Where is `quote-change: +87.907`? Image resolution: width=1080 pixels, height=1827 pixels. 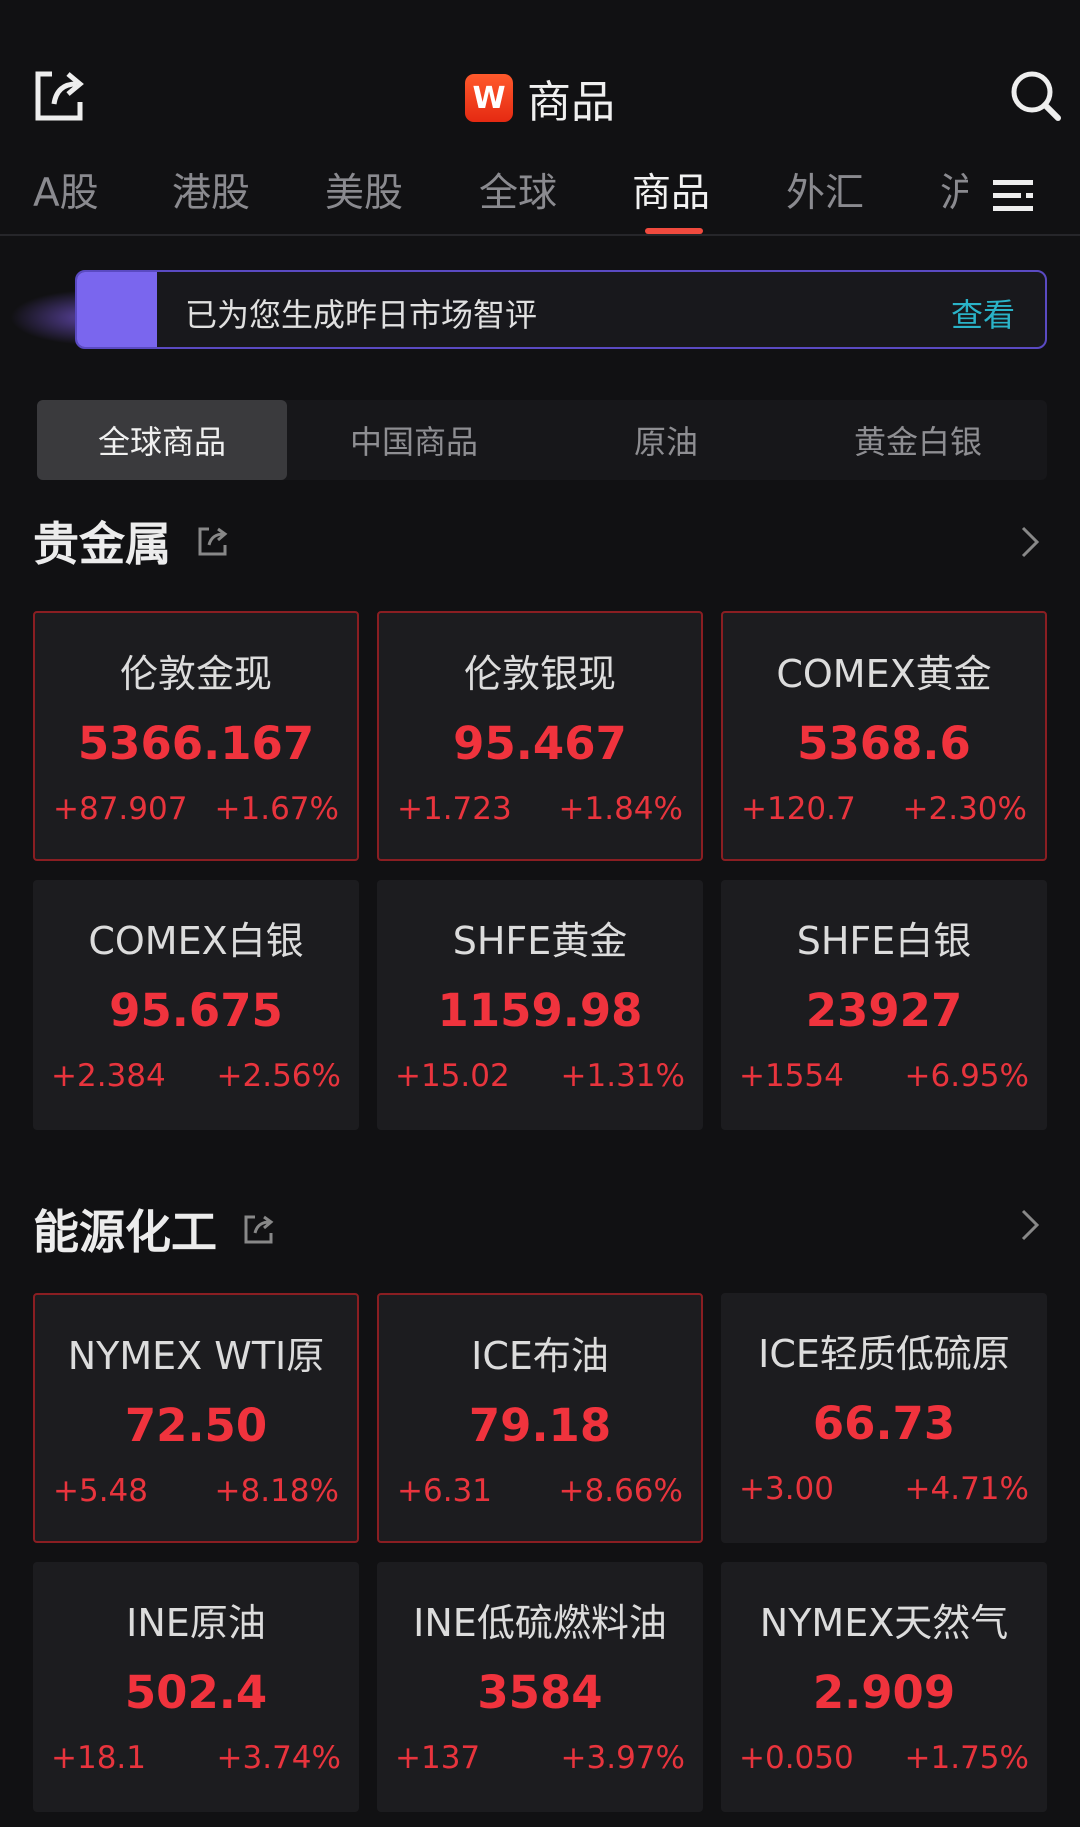 quote-change: +87.907 is located at coordinates (120, 809).